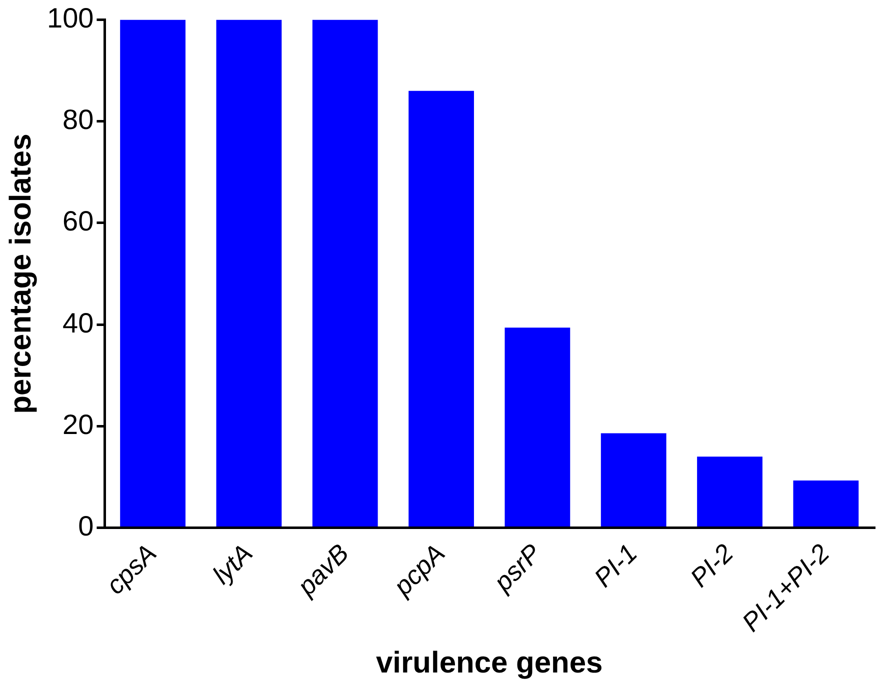 The image size is (884, 686). Describe the element at coordinates (78, 221) in the screenshot. I see `y-tick-label: 60` at that location.